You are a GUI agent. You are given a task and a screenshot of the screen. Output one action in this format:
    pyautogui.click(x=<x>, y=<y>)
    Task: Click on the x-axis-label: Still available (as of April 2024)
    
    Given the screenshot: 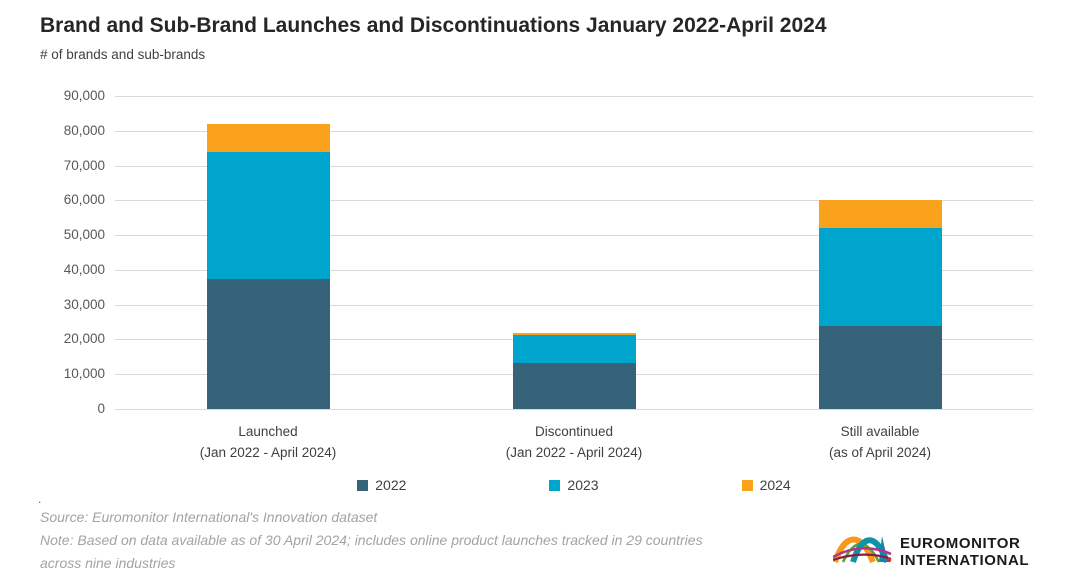 What is the action you would take?
    pyautogui.click(x=880, y=442)
    